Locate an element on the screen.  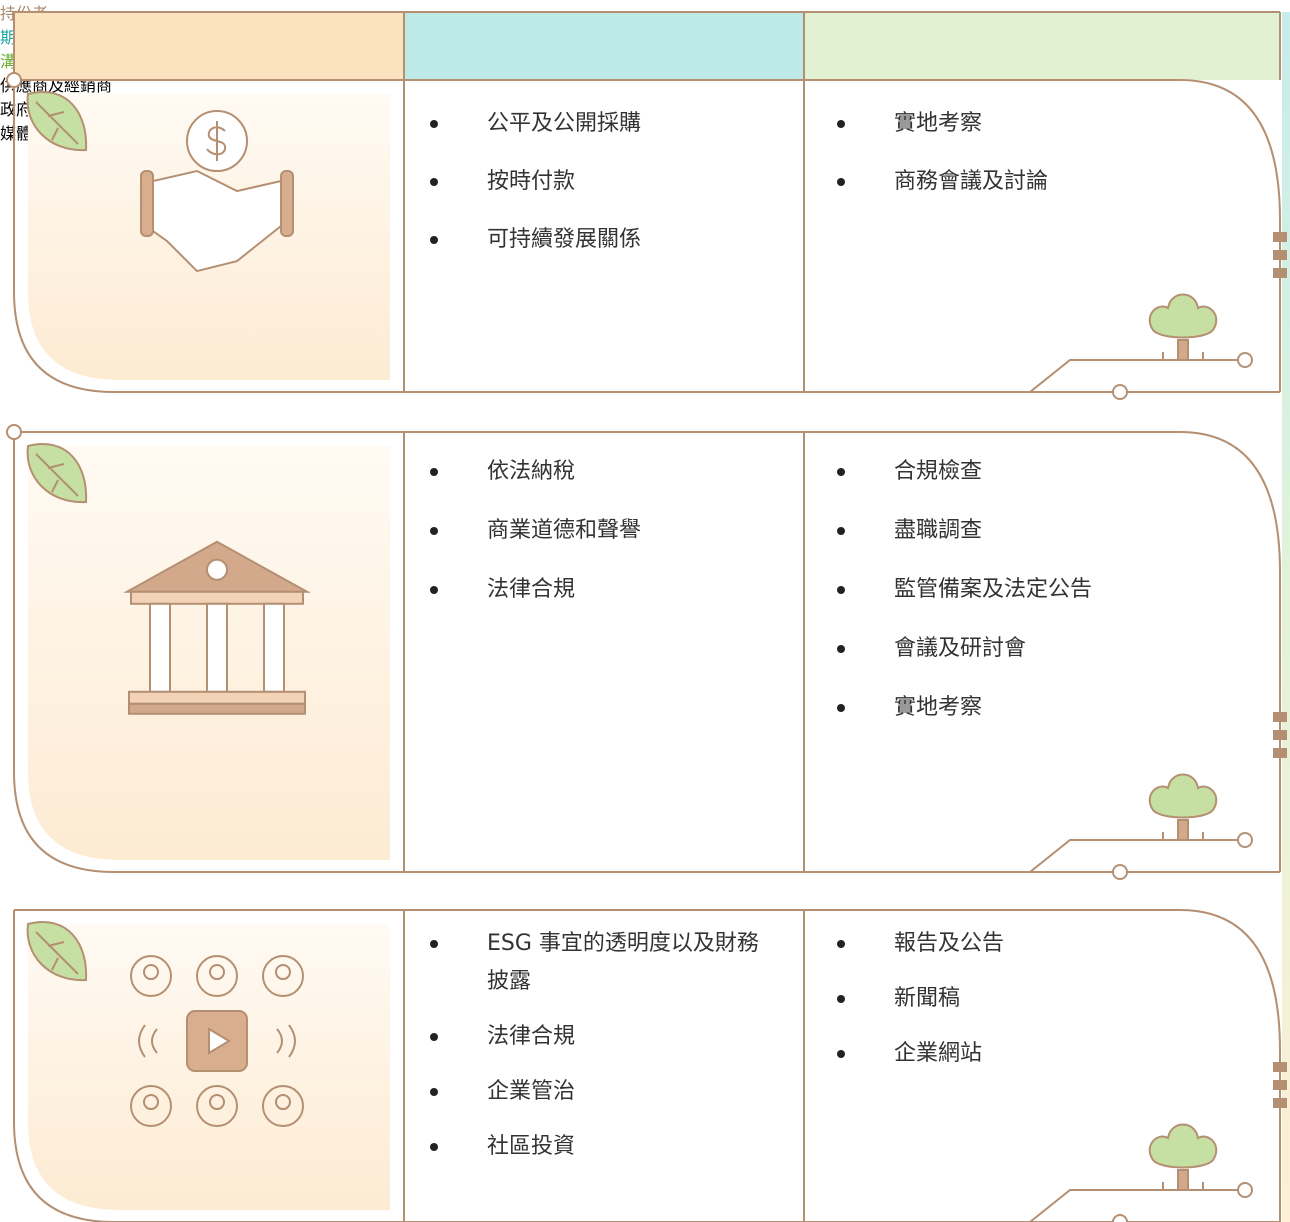
expectations-list: 依法納稅商業道德和聲譽 法律合規 is located at coordinates (603, 531).